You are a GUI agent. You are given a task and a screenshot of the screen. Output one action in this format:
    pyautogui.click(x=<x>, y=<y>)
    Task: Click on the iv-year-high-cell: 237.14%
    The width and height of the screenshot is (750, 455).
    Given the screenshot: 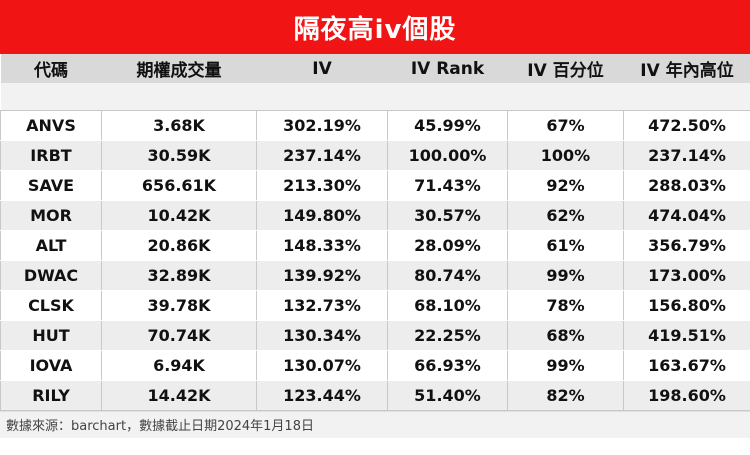 What is the action you would take?
    pyautogui.click(x=686, y=155)
    